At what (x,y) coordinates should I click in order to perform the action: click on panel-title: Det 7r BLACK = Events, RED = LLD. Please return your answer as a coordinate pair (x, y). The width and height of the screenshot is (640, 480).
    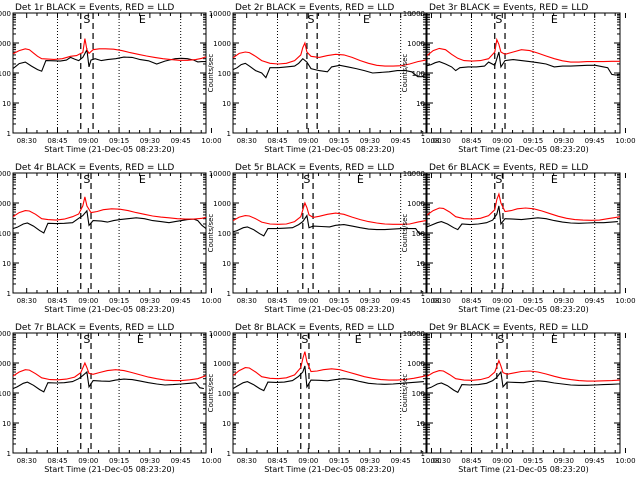
    Looking at the image, I should click on (94, 328).